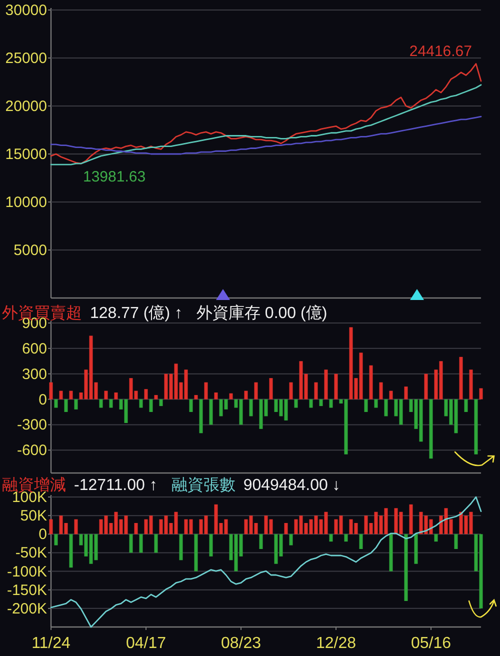 Image resolution: width=500 pixels, height=656 pixels. What do you see at coordinates (203, 485) in the screenshot?
I see `text: 融資張數` at bounding box center [203, 485].